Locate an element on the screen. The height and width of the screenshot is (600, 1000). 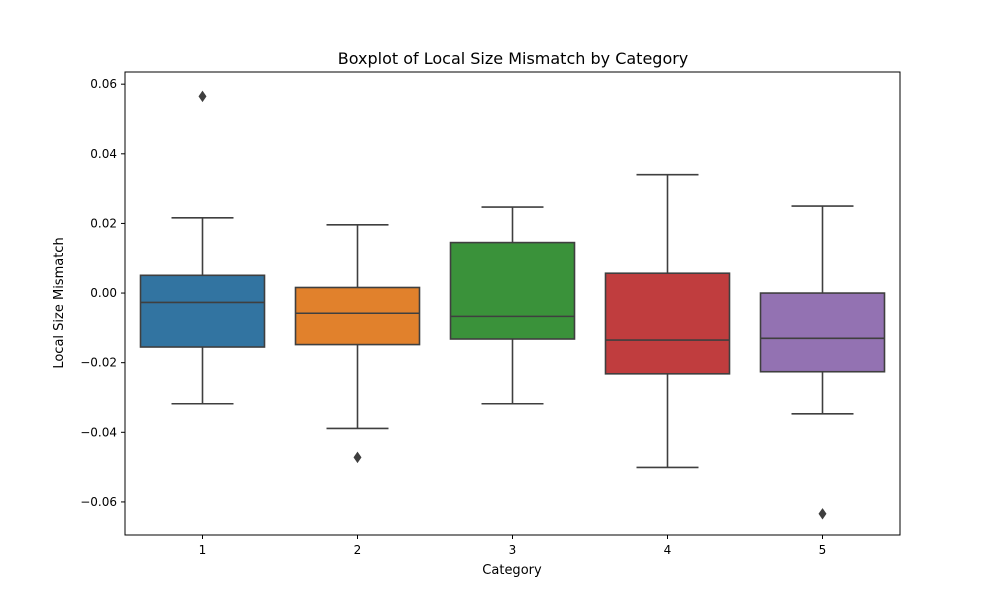
y-tick-label: 0.04 is located at coordinates (103, 154).